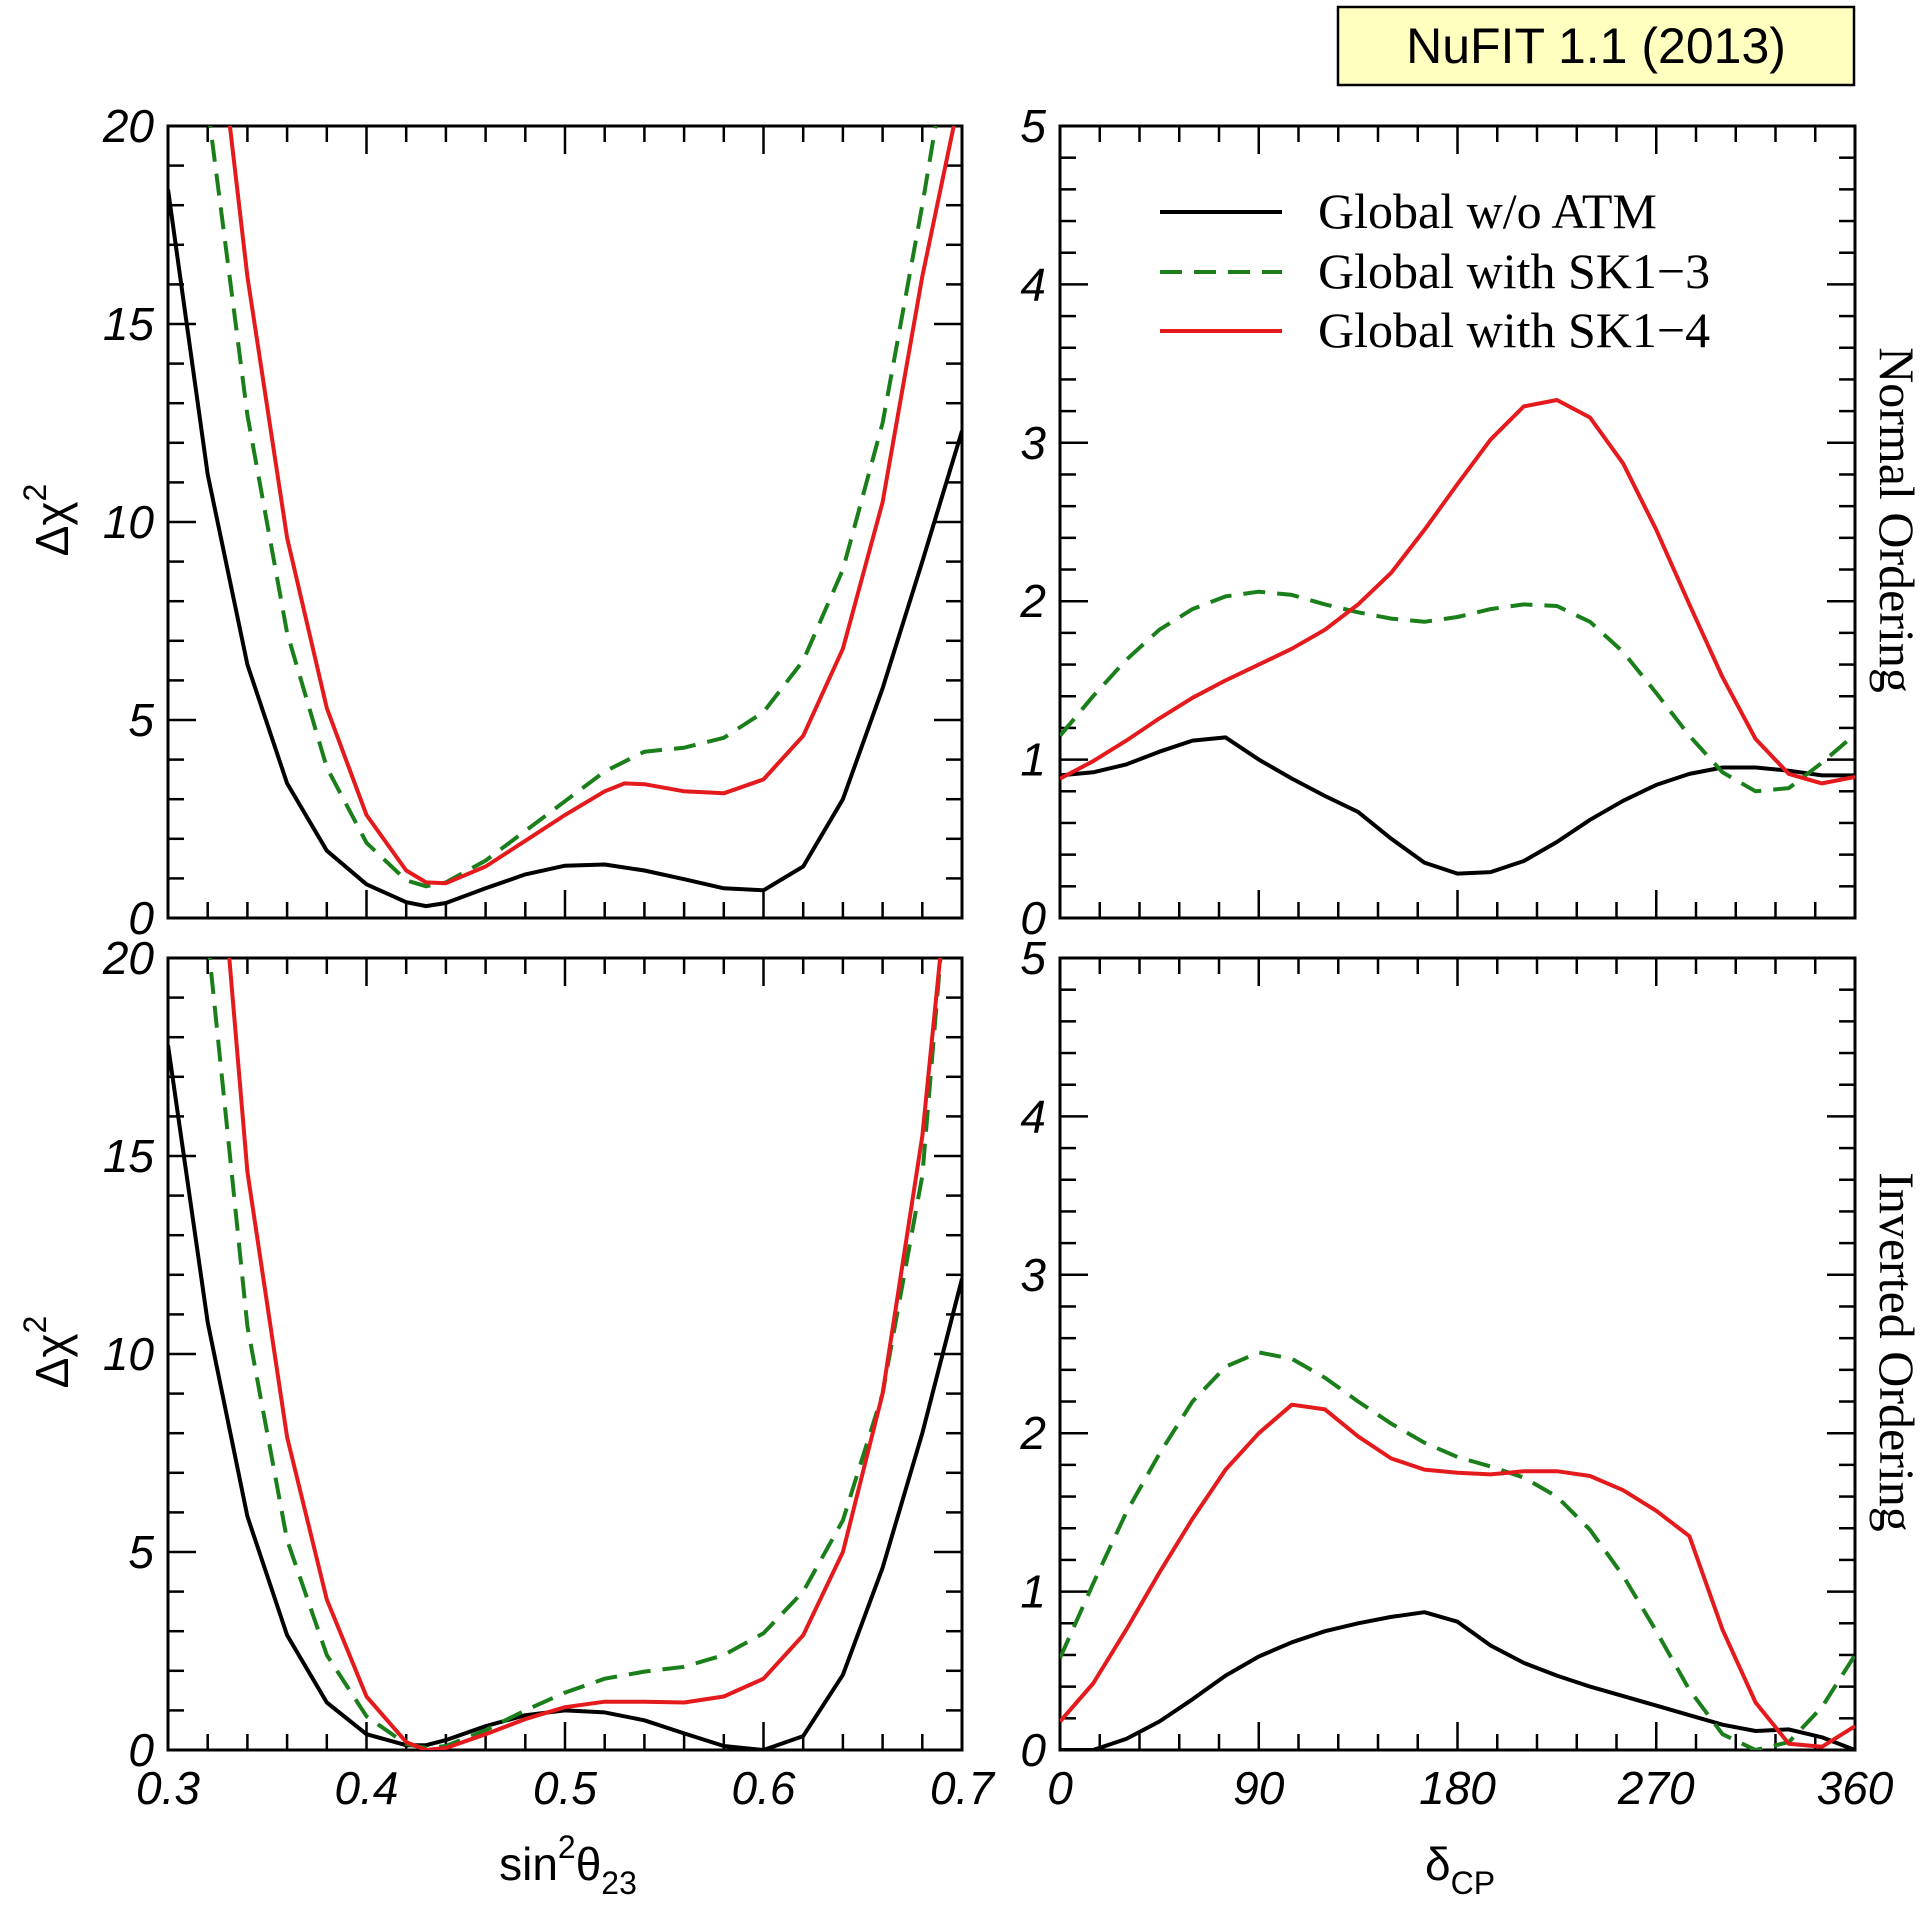  Describe the element at coordinates (1473, 1883) in the screenshot. I see `x-axis-label-right-sub: CP` at that location.